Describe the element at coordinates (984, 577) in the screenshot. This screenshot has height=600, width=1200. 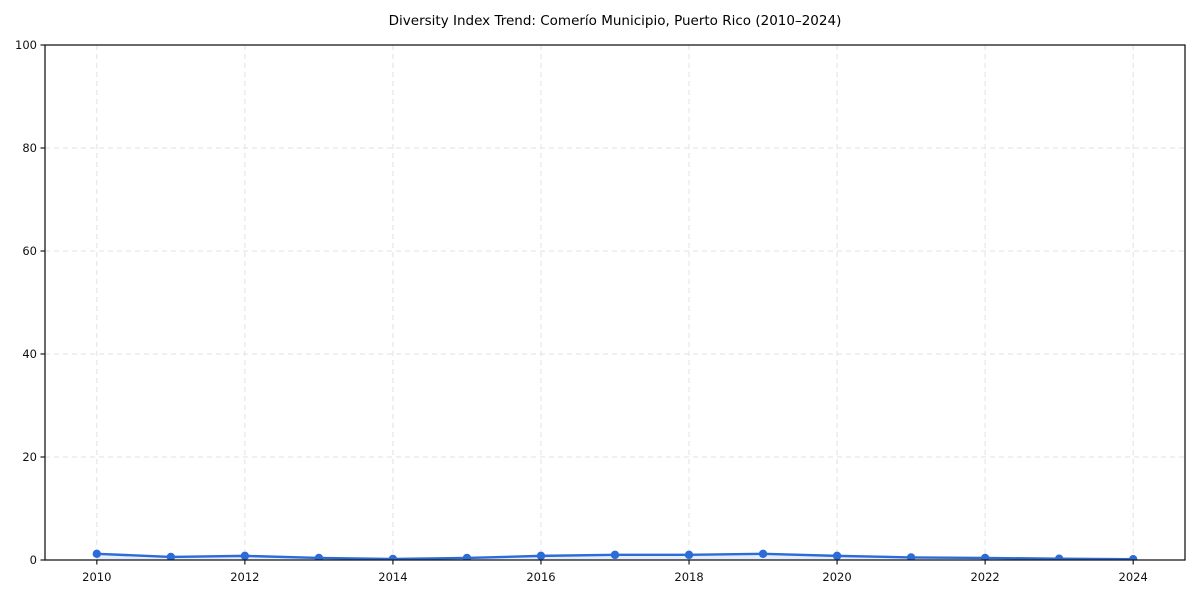
I see `x-tick-label-2022: 2022` at that location.